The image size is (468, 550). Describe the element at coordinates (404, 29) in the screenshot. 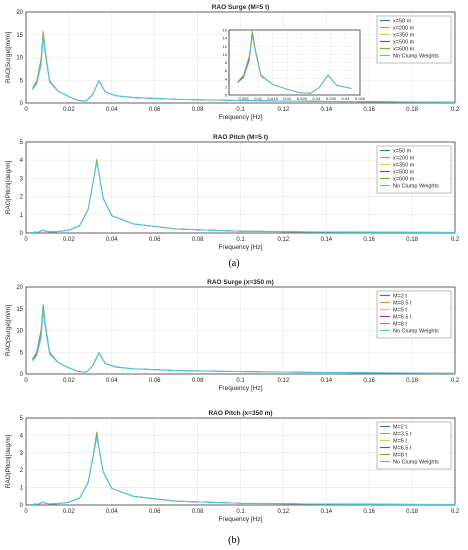

I see `legend-entry: x=200 m` at that location.